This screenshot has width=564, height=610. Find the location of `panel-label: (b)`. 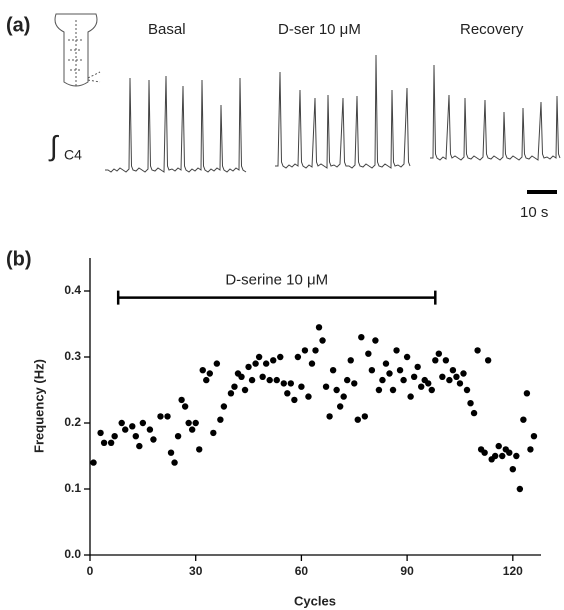

panel-label: (b) is located at coordinates (19, 259).